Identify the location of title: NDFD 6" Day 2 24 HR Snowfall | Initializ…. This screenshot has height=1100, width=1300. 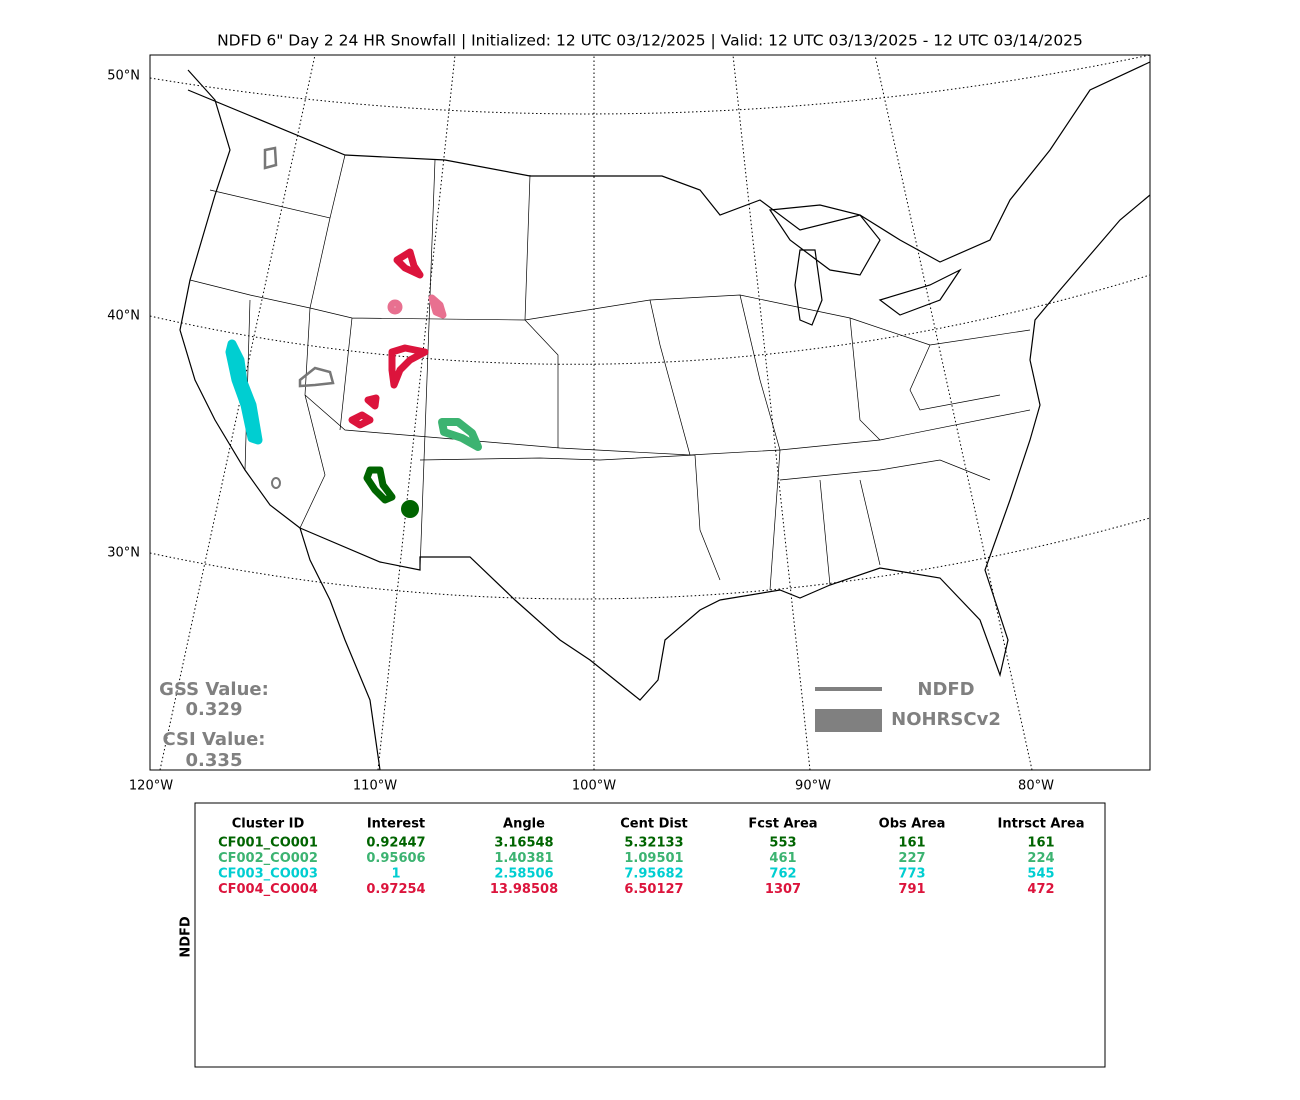
(650, 41).